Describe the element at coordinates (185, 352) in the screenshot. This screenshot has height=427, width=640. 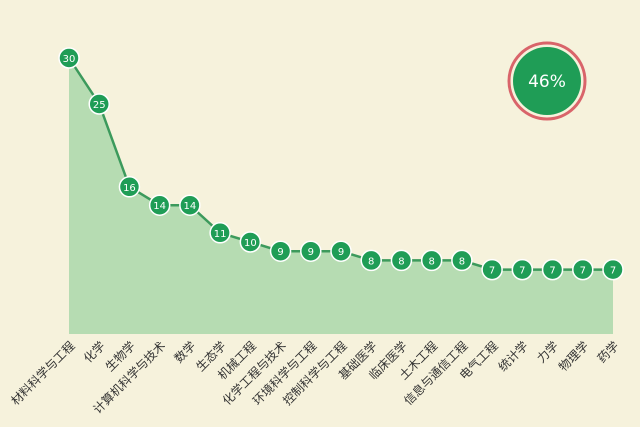
I see `x-tick-label: 数学` at that location.